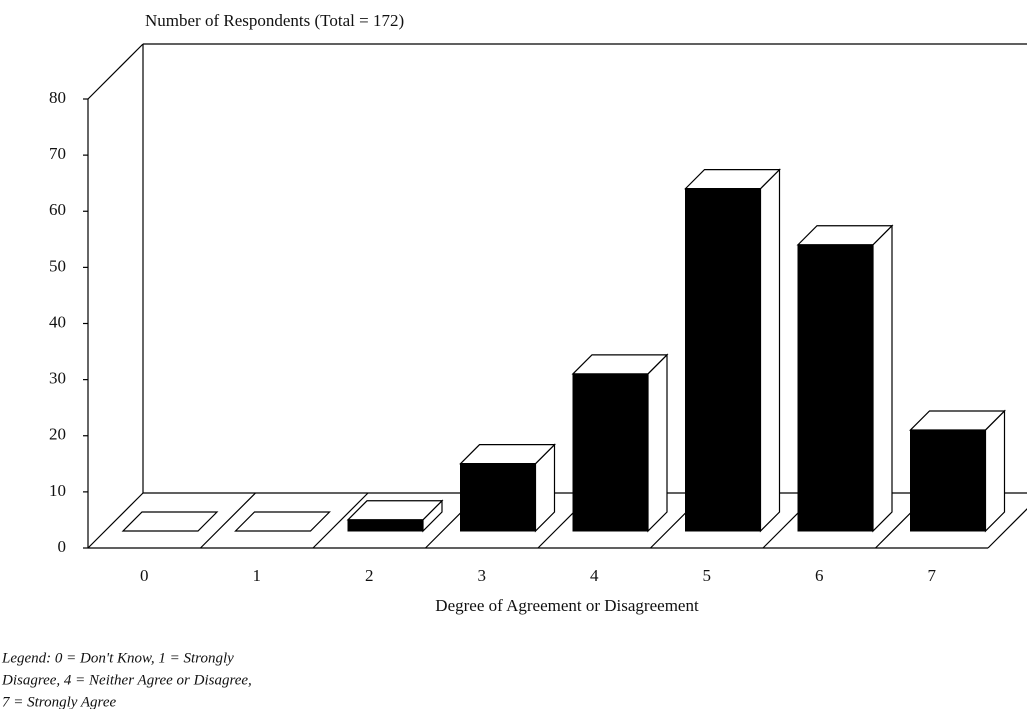 This screenshot has width=1027, height=709. What do you see at coordinates (144, 575) in the screenshot?
I see `x-tick-label: 0` at bounding box center [144, 575].